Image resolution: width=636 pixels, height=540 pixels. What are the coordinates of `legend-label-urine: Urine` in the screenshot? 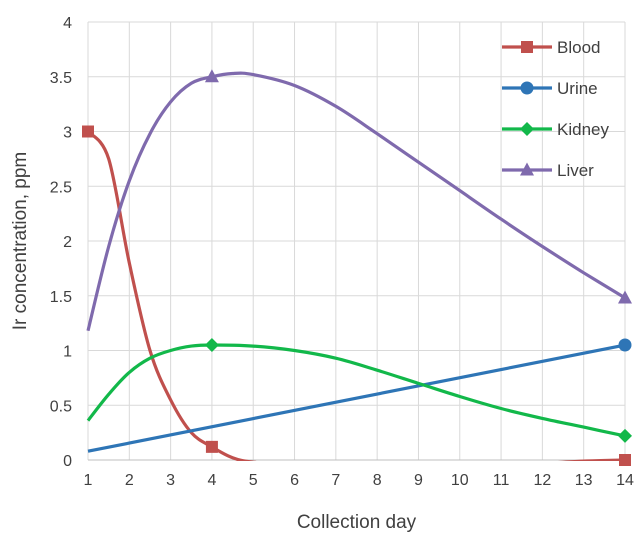 It's located at (577, 88).